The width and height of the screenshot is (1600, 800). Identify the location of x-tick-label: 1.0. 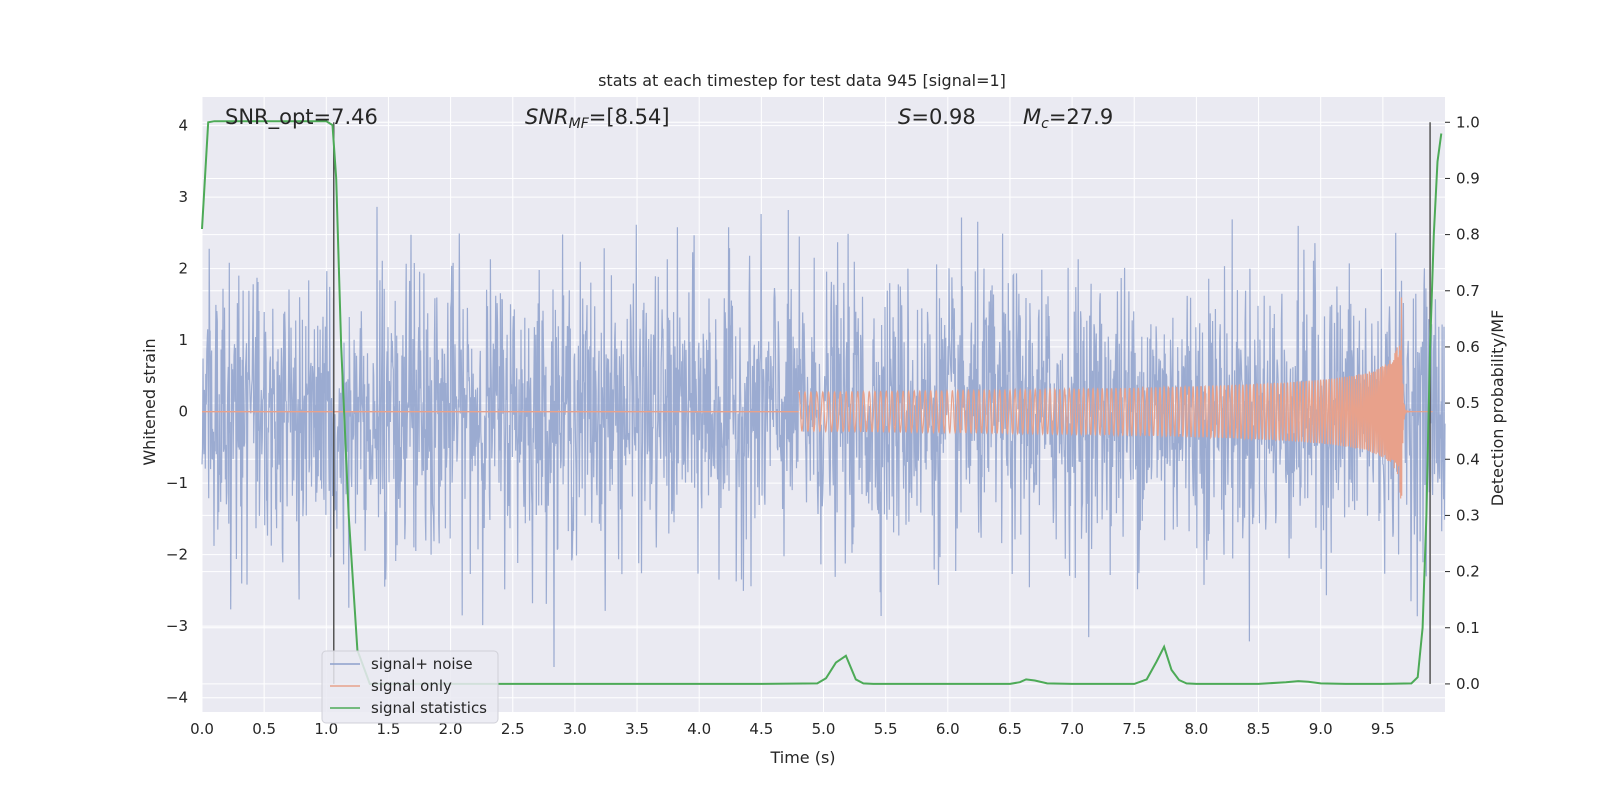
(326, 729).